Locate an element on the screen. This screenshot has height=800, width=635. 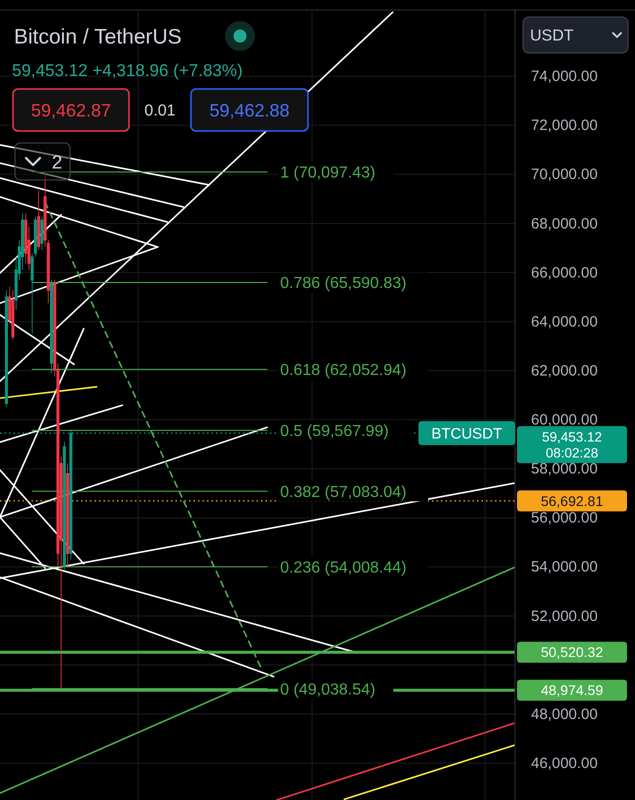
annotation: BTCUSDT is located at coordinates (466, 433).